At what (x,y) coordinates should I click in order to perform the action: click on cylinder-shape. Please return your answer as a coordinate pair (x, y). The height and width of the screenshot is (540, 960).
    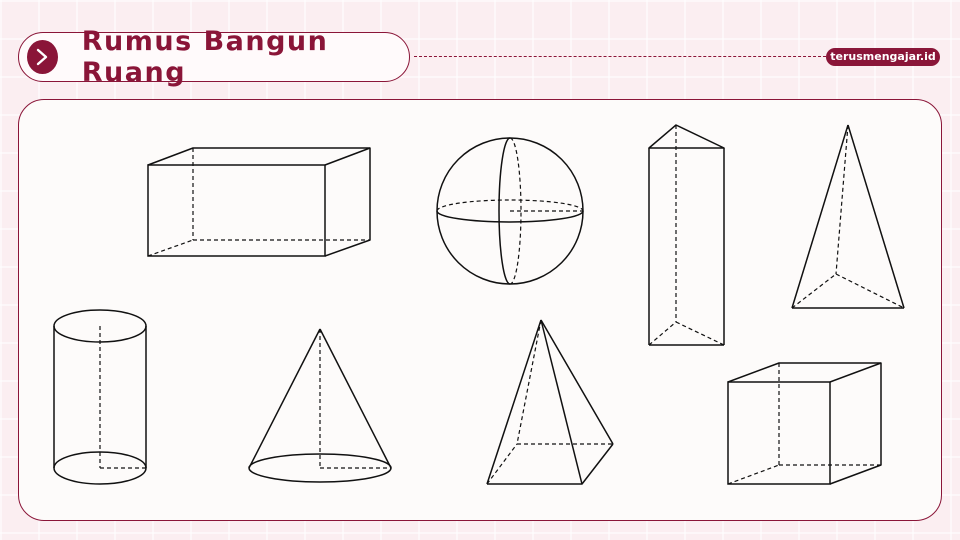
    Looking at the image, I should click on (100, 397).